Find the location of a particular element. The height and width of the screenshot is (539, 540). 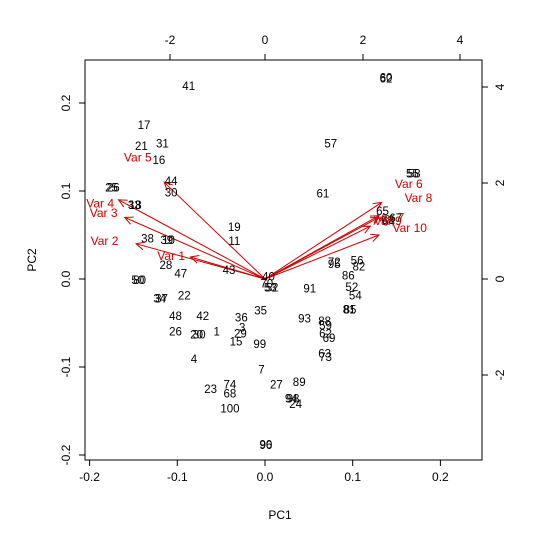

point-label: 91 is located at coordinates (309, 290).